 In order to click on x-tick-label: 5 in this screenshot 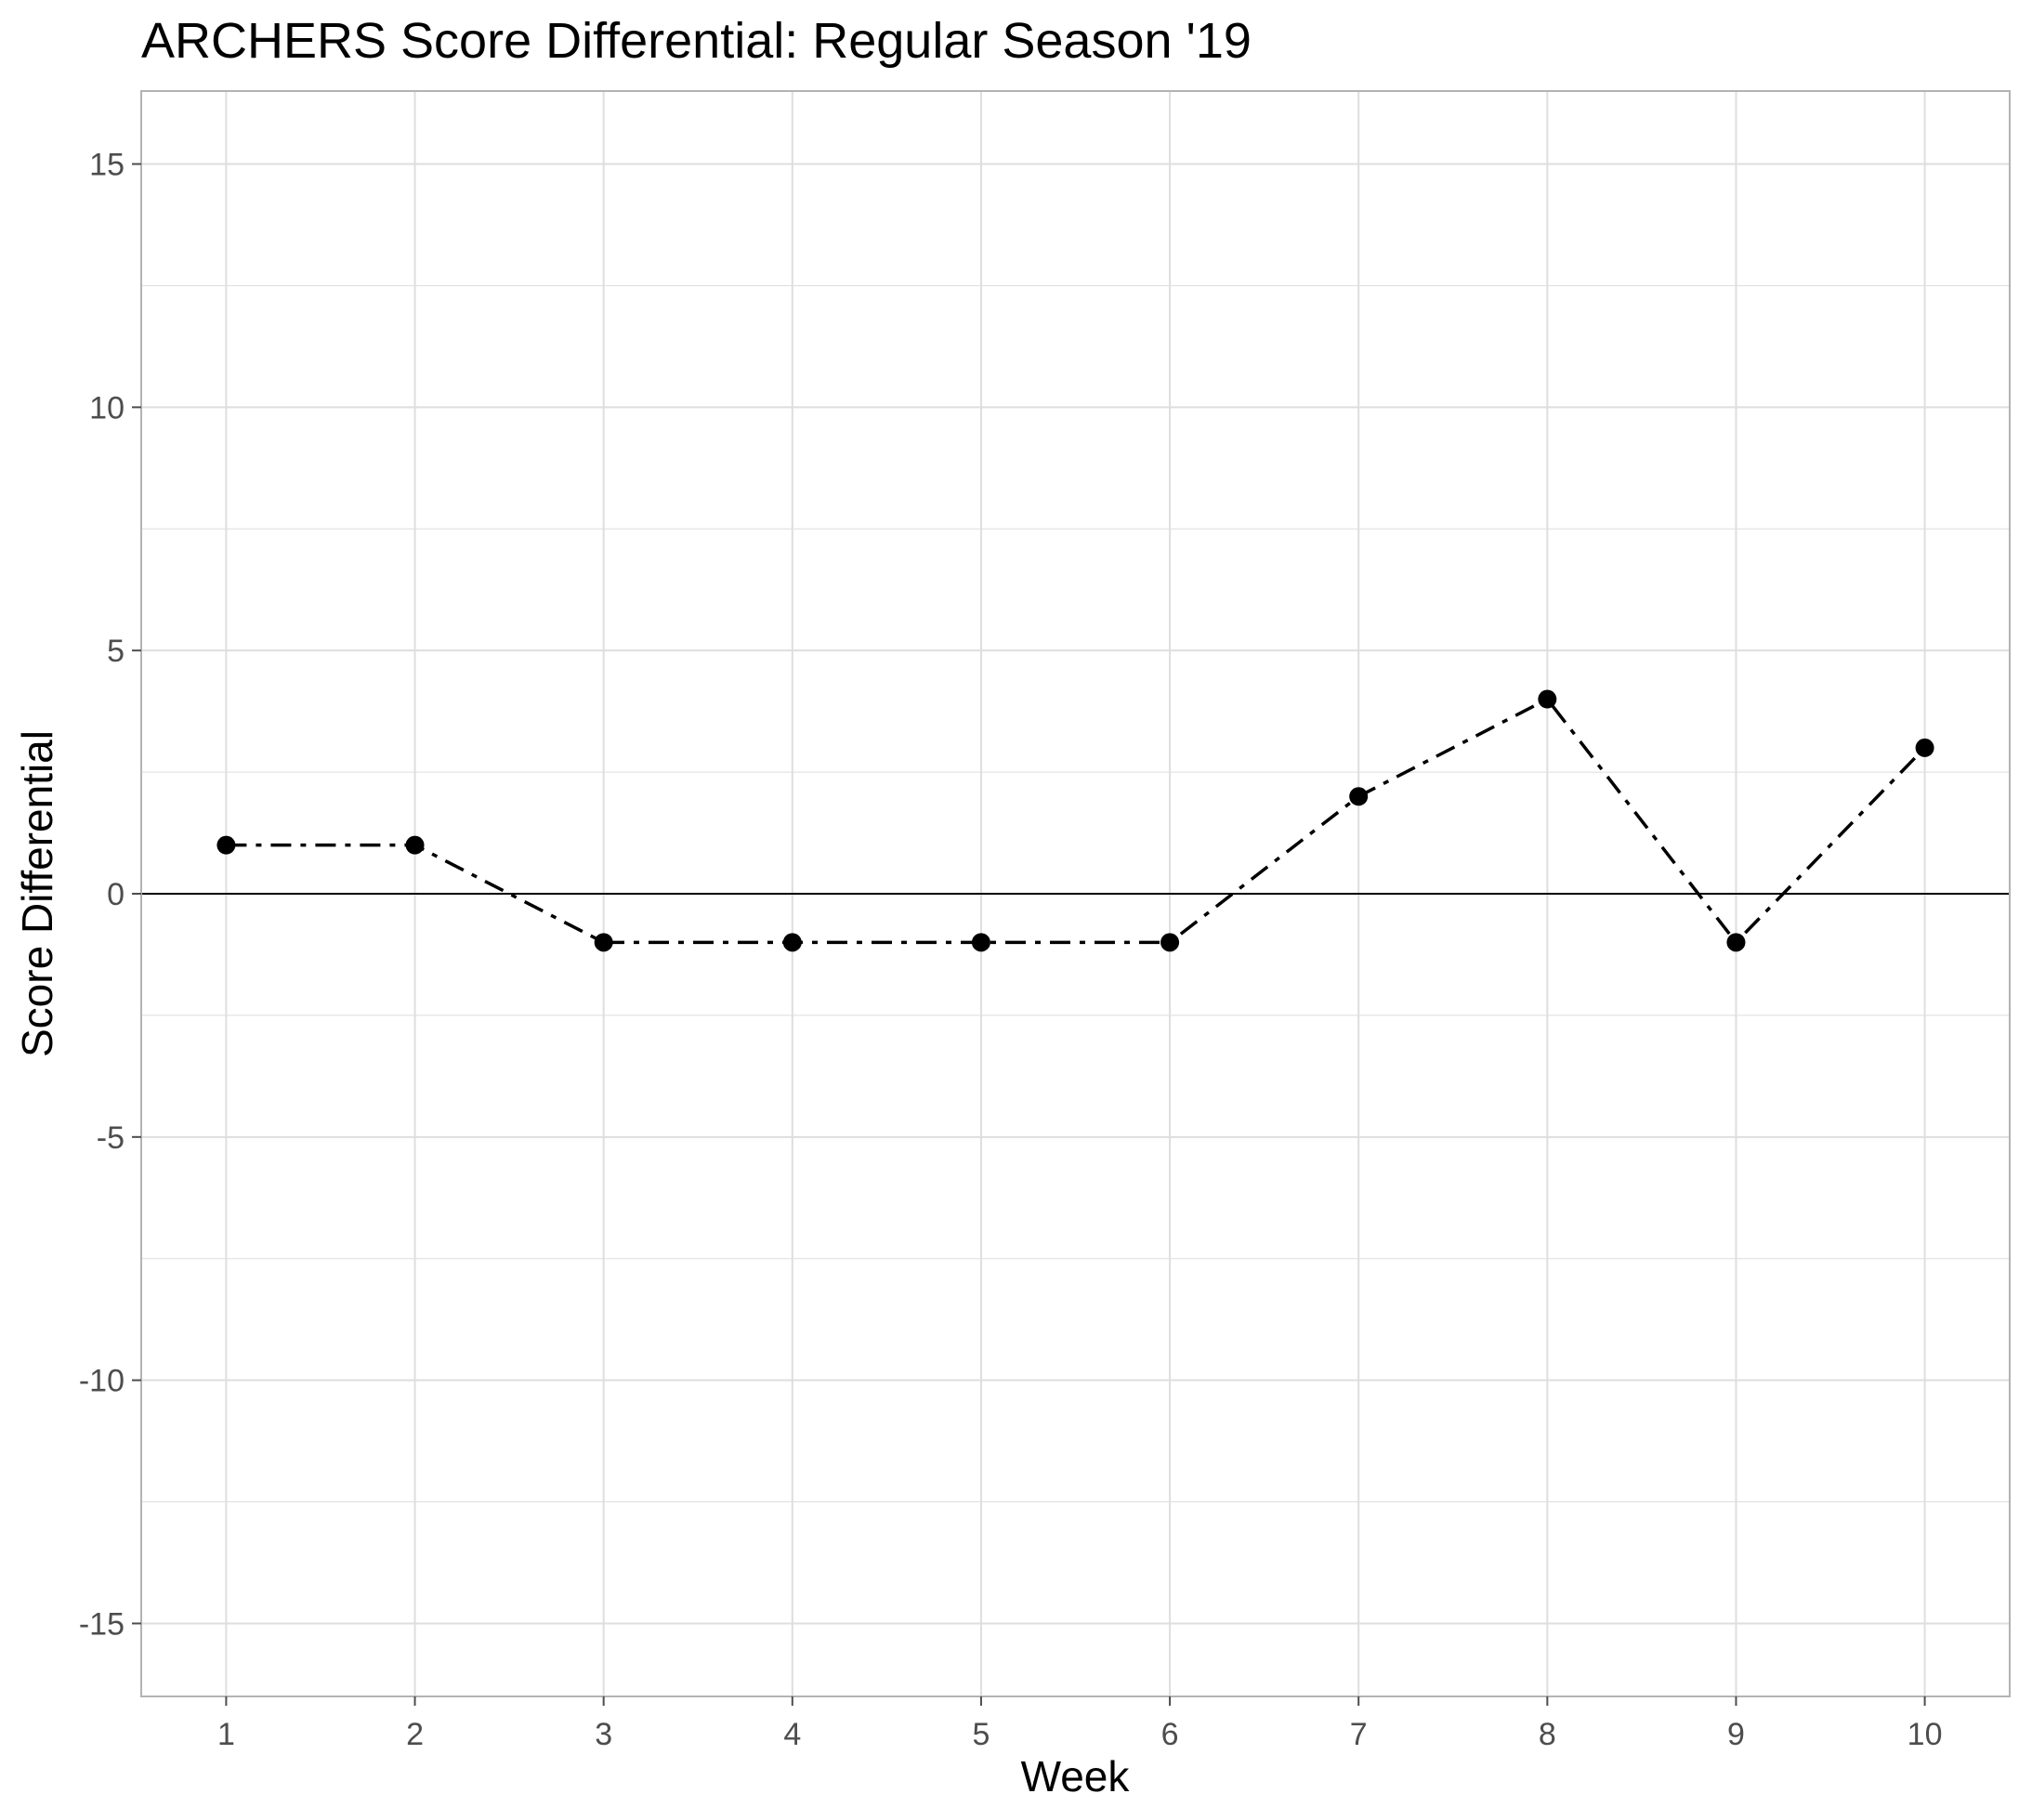, I will do `click(981, 1734)`.